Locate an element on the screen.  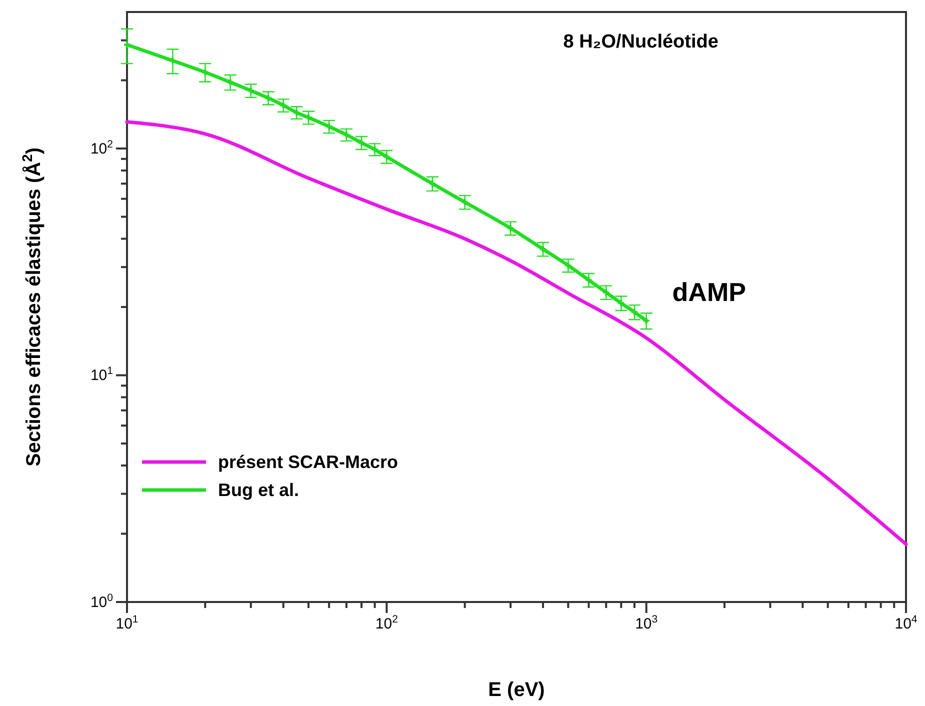
legend-label: Bug et al. is located at coordinates (259, 490).